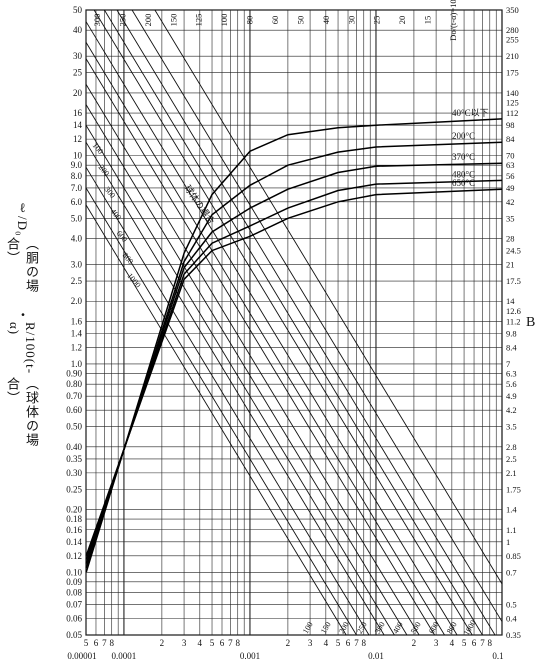 The width and height of the screenshot is (544, 662). Describe the element at coordinates (511, 530) in the screenshot. I see `right-tick-label: 1.1` at that location.